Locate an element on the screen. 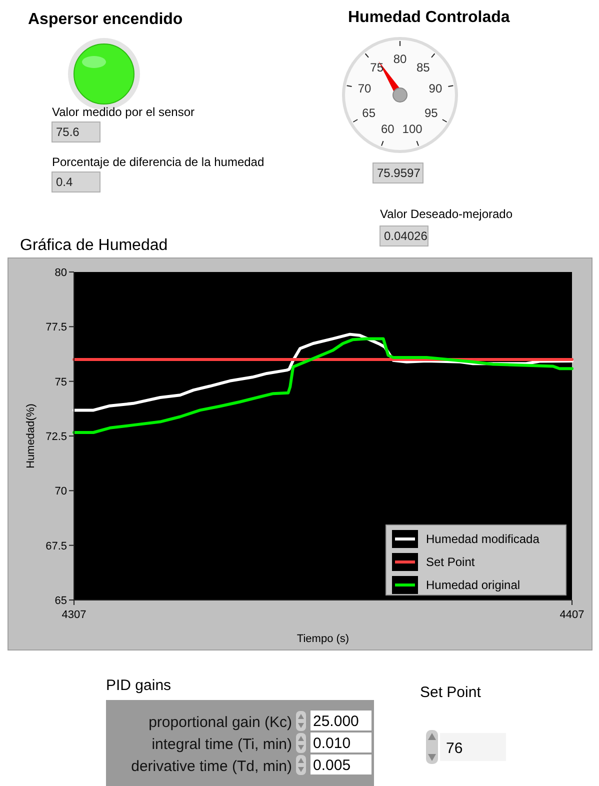  text: 0.04026 is located at coordinates (406, 236).